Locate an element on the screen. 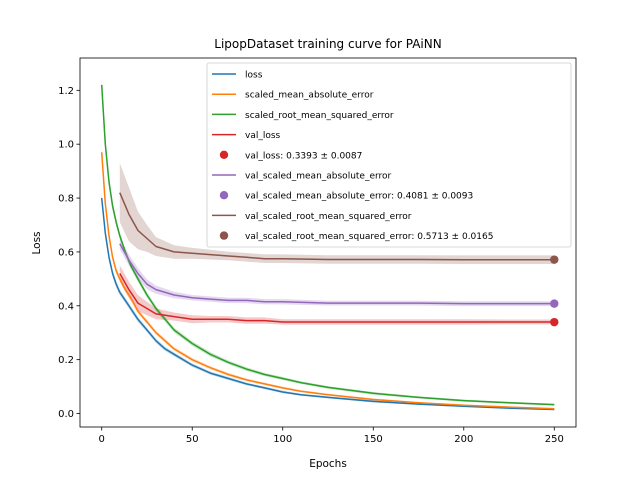  line-val-scaled-root-mean-squared-error is located at coordinates (337, 226).